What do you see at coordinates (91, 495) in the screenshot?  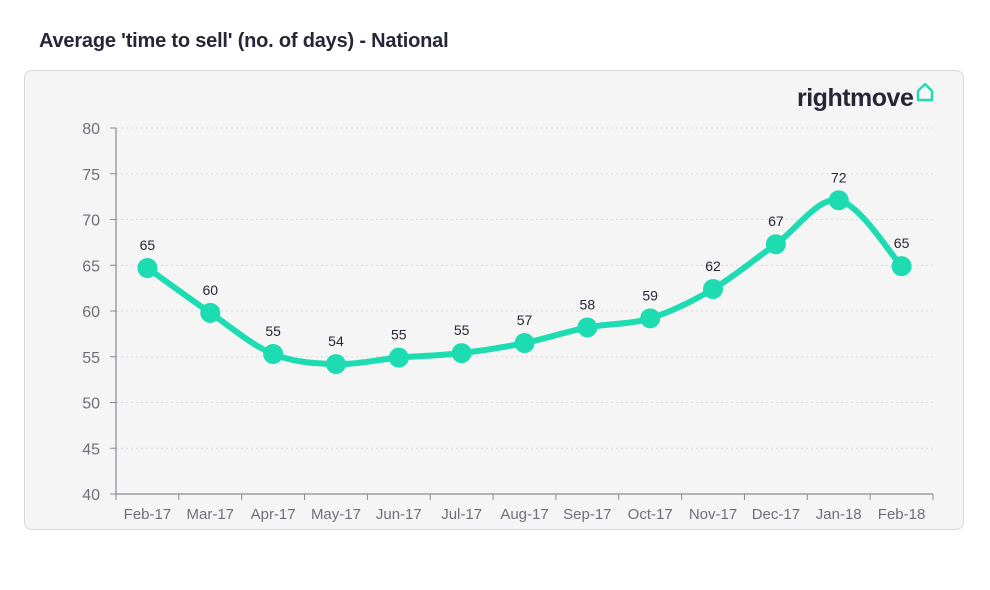 I see `y-tick-label: 40` at bounding box center [91, 495].